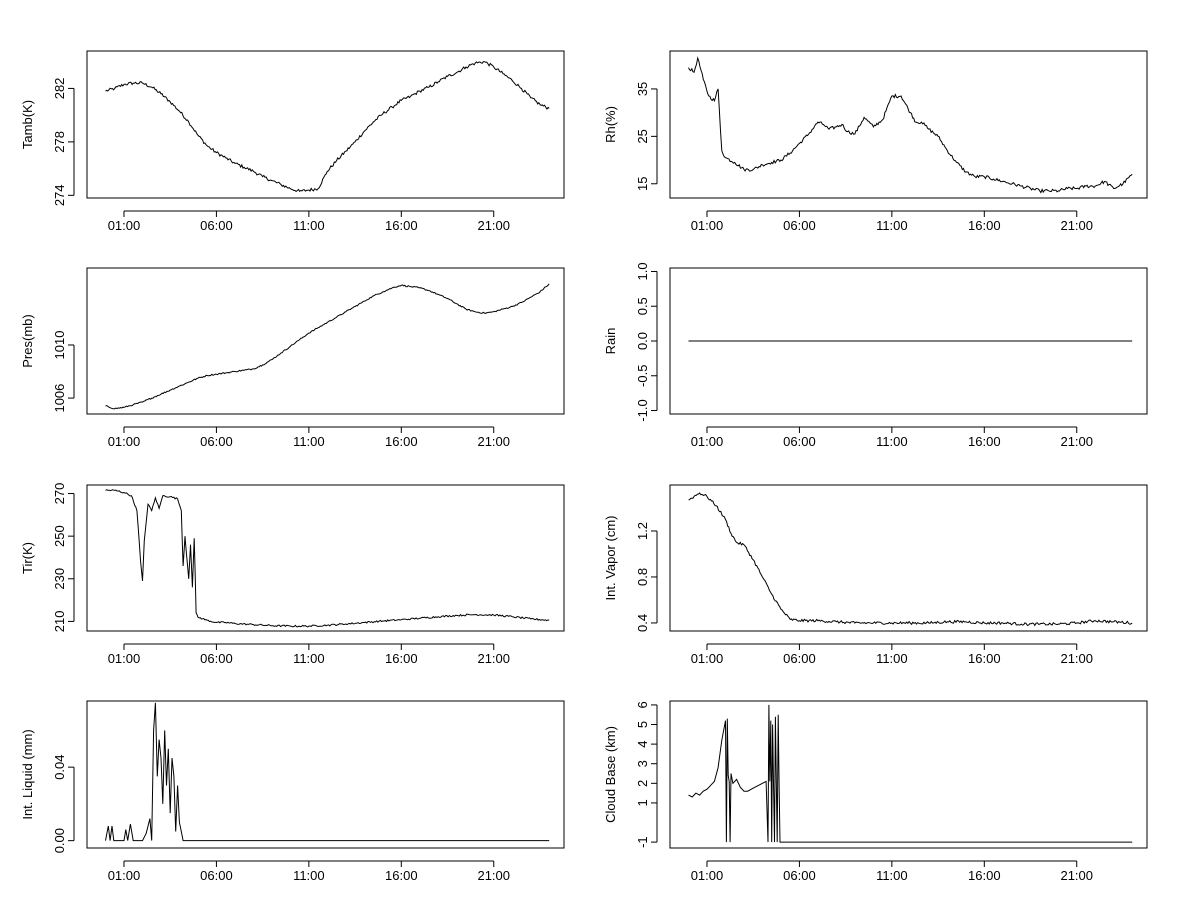 This screenshot has height=905, width=1200. I want to click on y-tick-label: 3, so click(642, 763).